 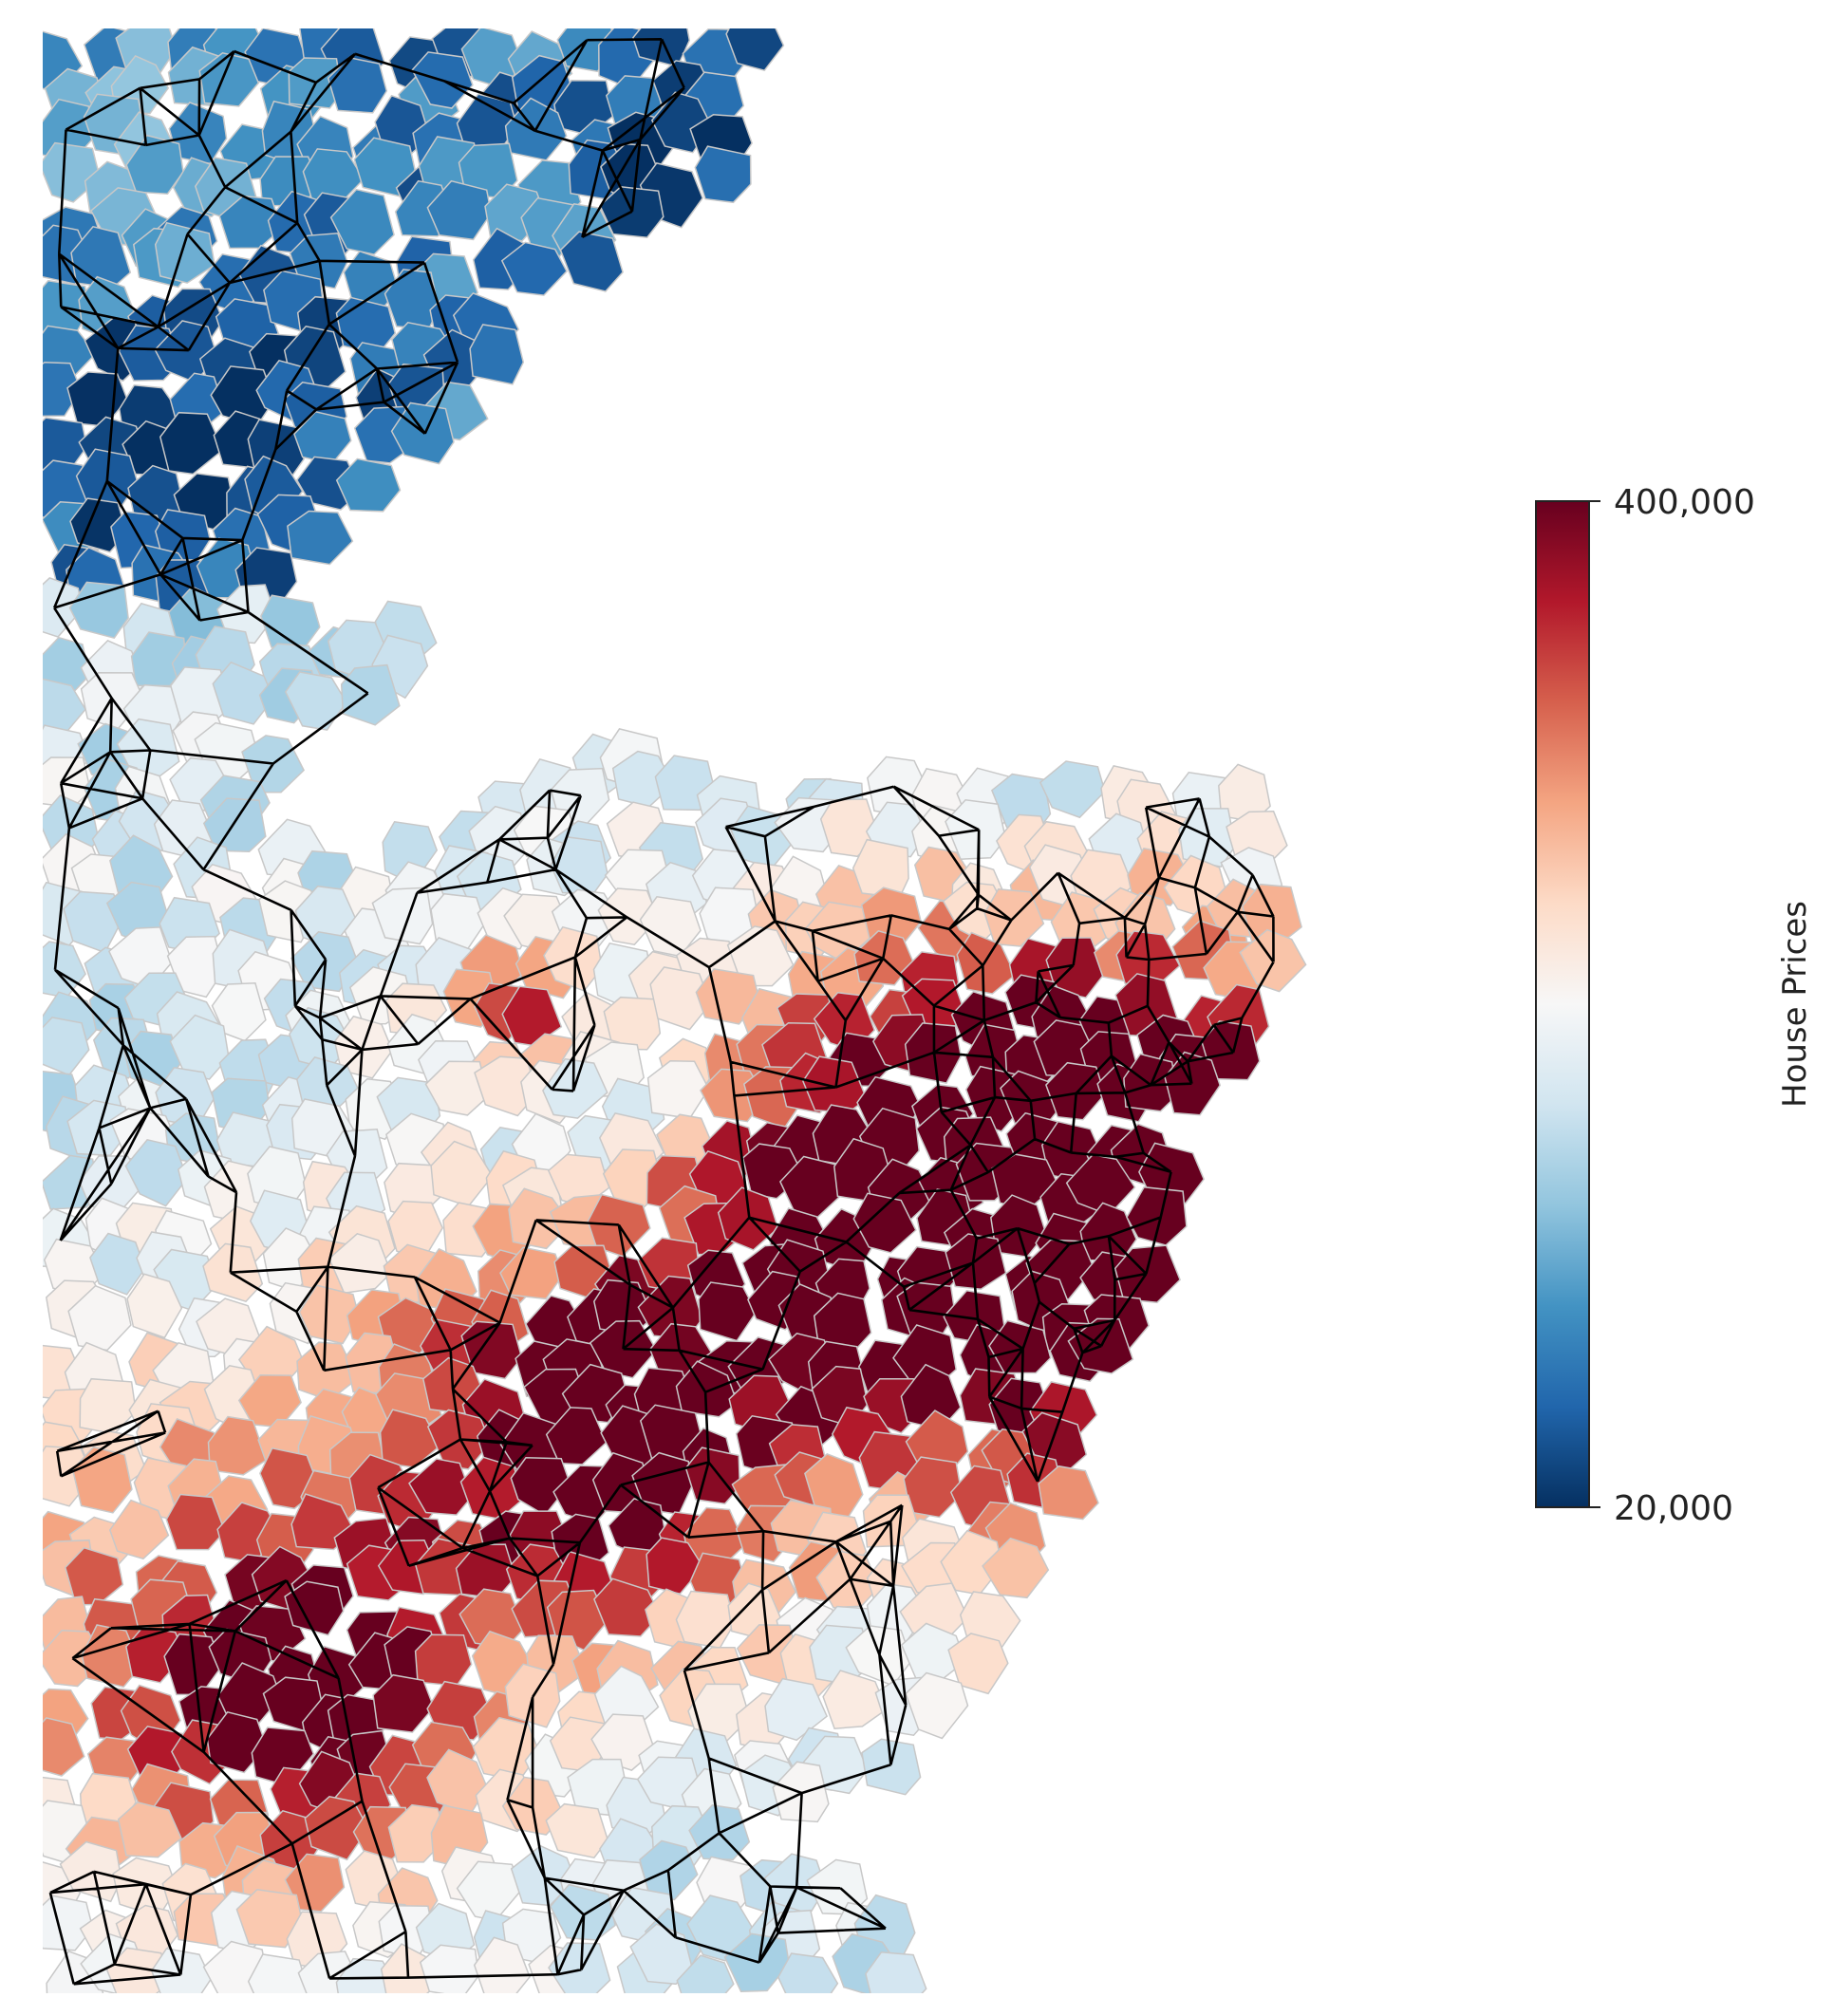 What do you see at coordinates (1674, 1006) in the screenshot?
I see `colorbar: 400,000 20,000 House Prices` at bounding box center [1674, 1006].